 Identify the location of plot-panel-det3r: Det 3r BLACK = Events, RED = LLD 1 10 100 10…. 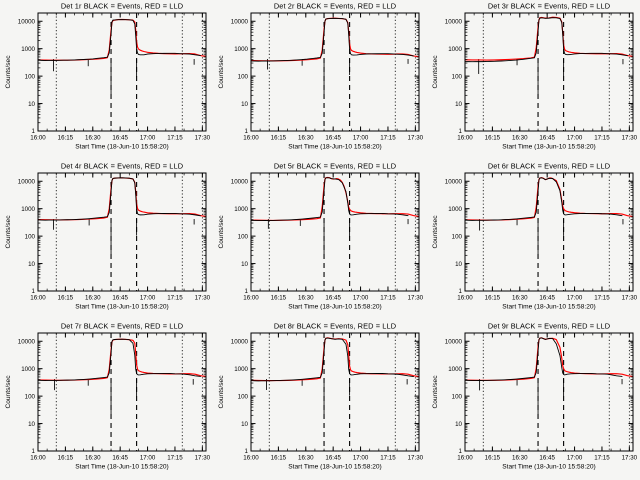
(533, 80).